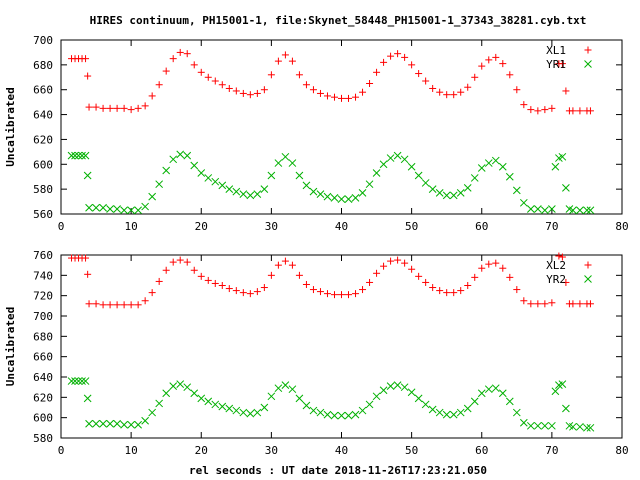 This screenshot has width=640, height=480. Describe the element at coordinates (411, 226) in the screenshot. I see `x-tick-label: 50` at that location.